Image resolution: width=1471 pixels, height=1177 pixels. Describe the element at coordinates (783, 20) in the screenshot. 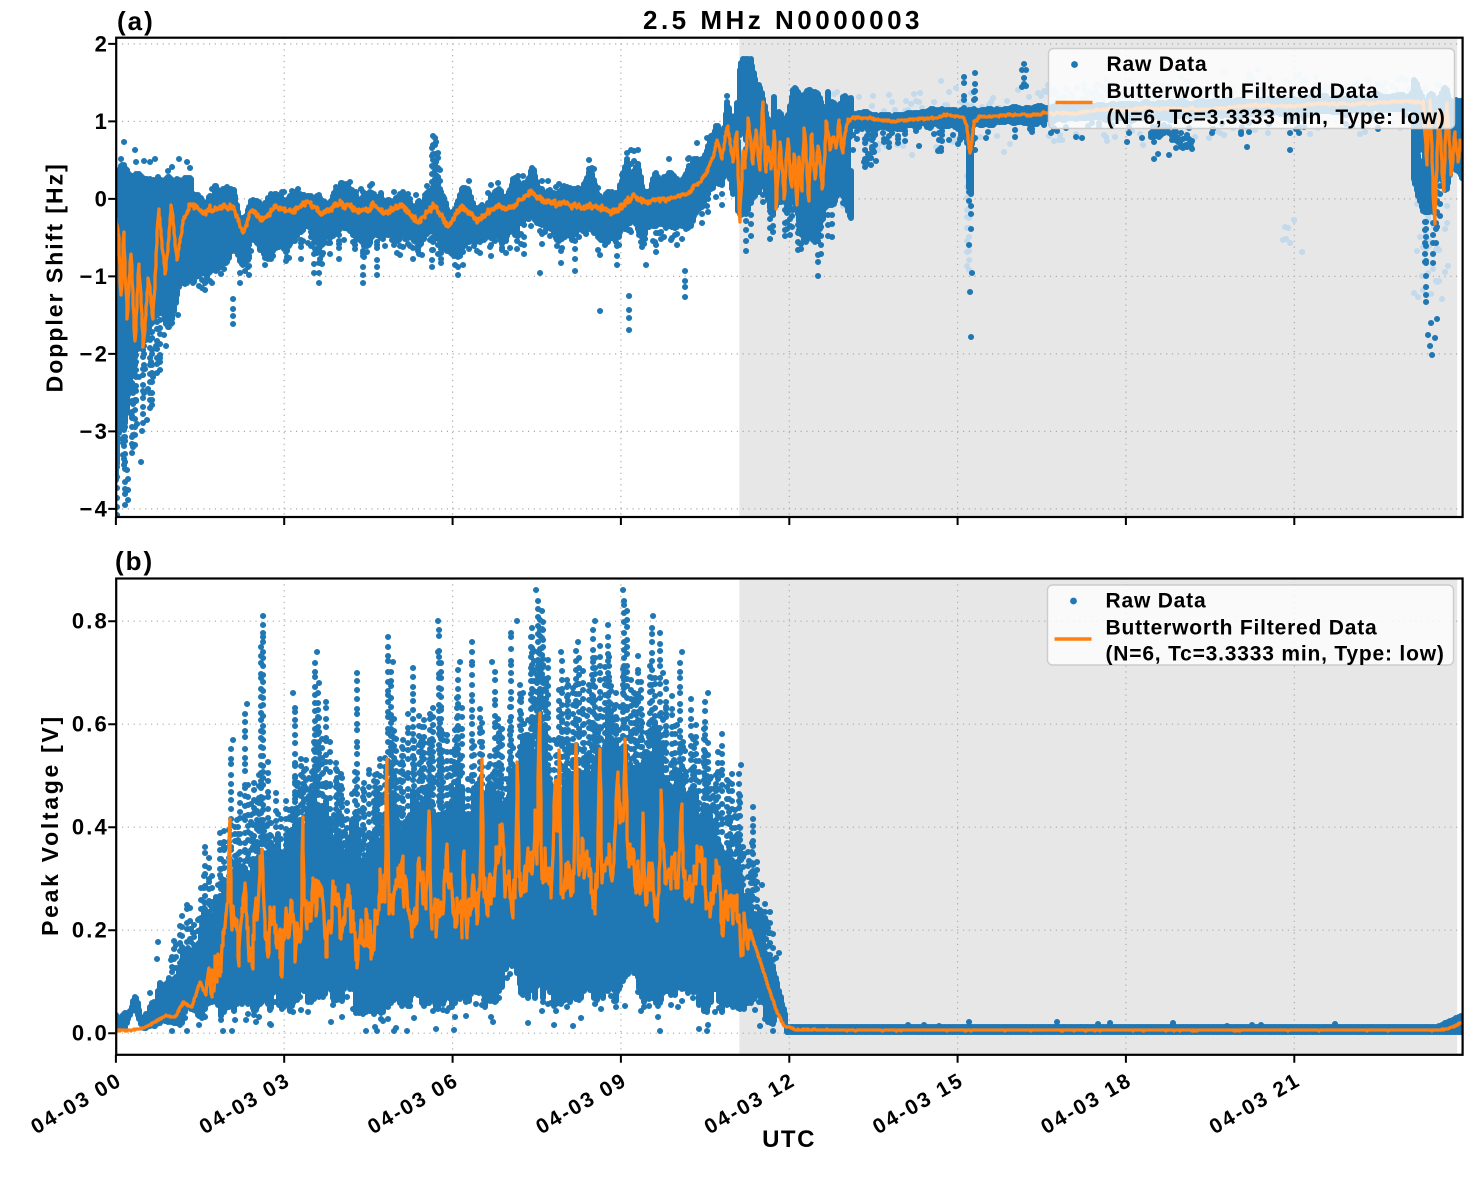

I see `svg-text: 2.5 MHz N0000003` at that location.